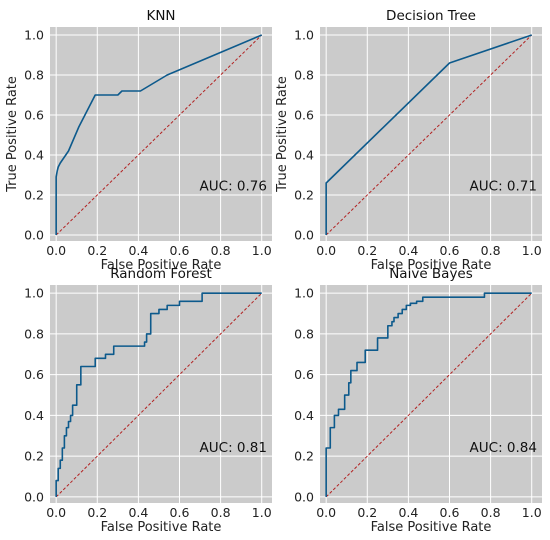 The width and height of the screenshot is (550, 540). I want to click on knn-roc-curve, so click(159, 134).